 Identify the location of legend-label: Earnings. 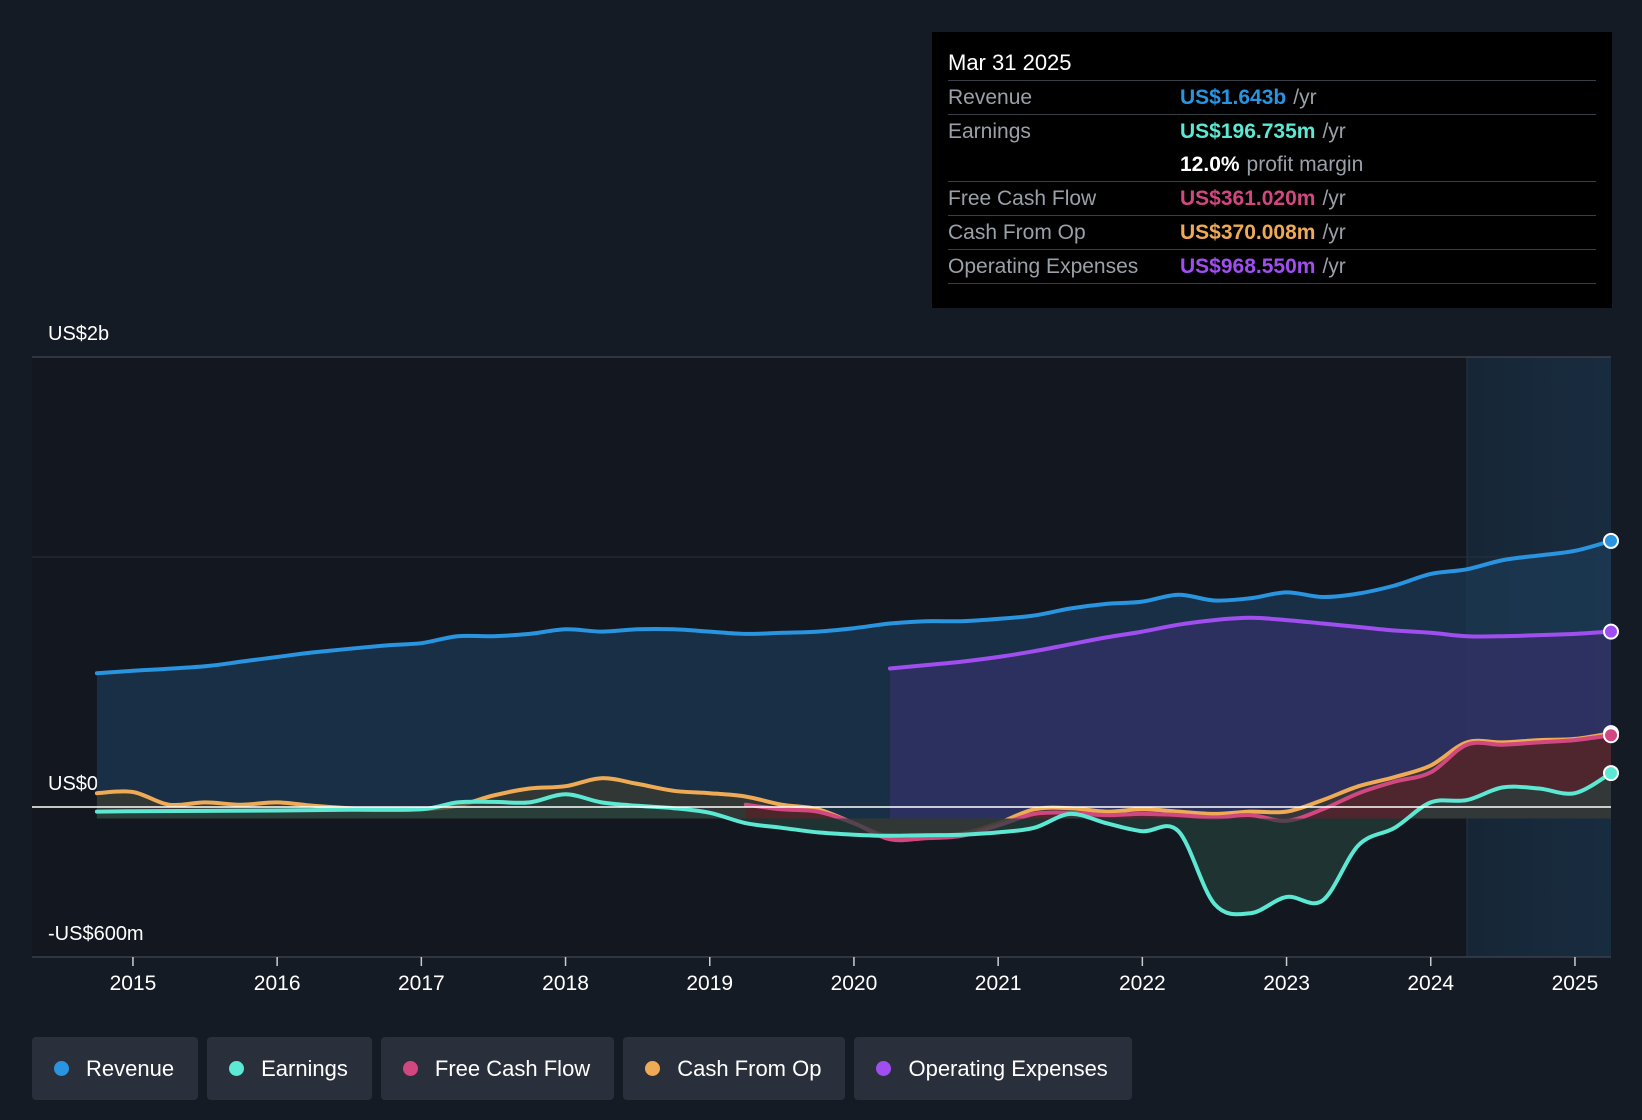
(304, 1068).